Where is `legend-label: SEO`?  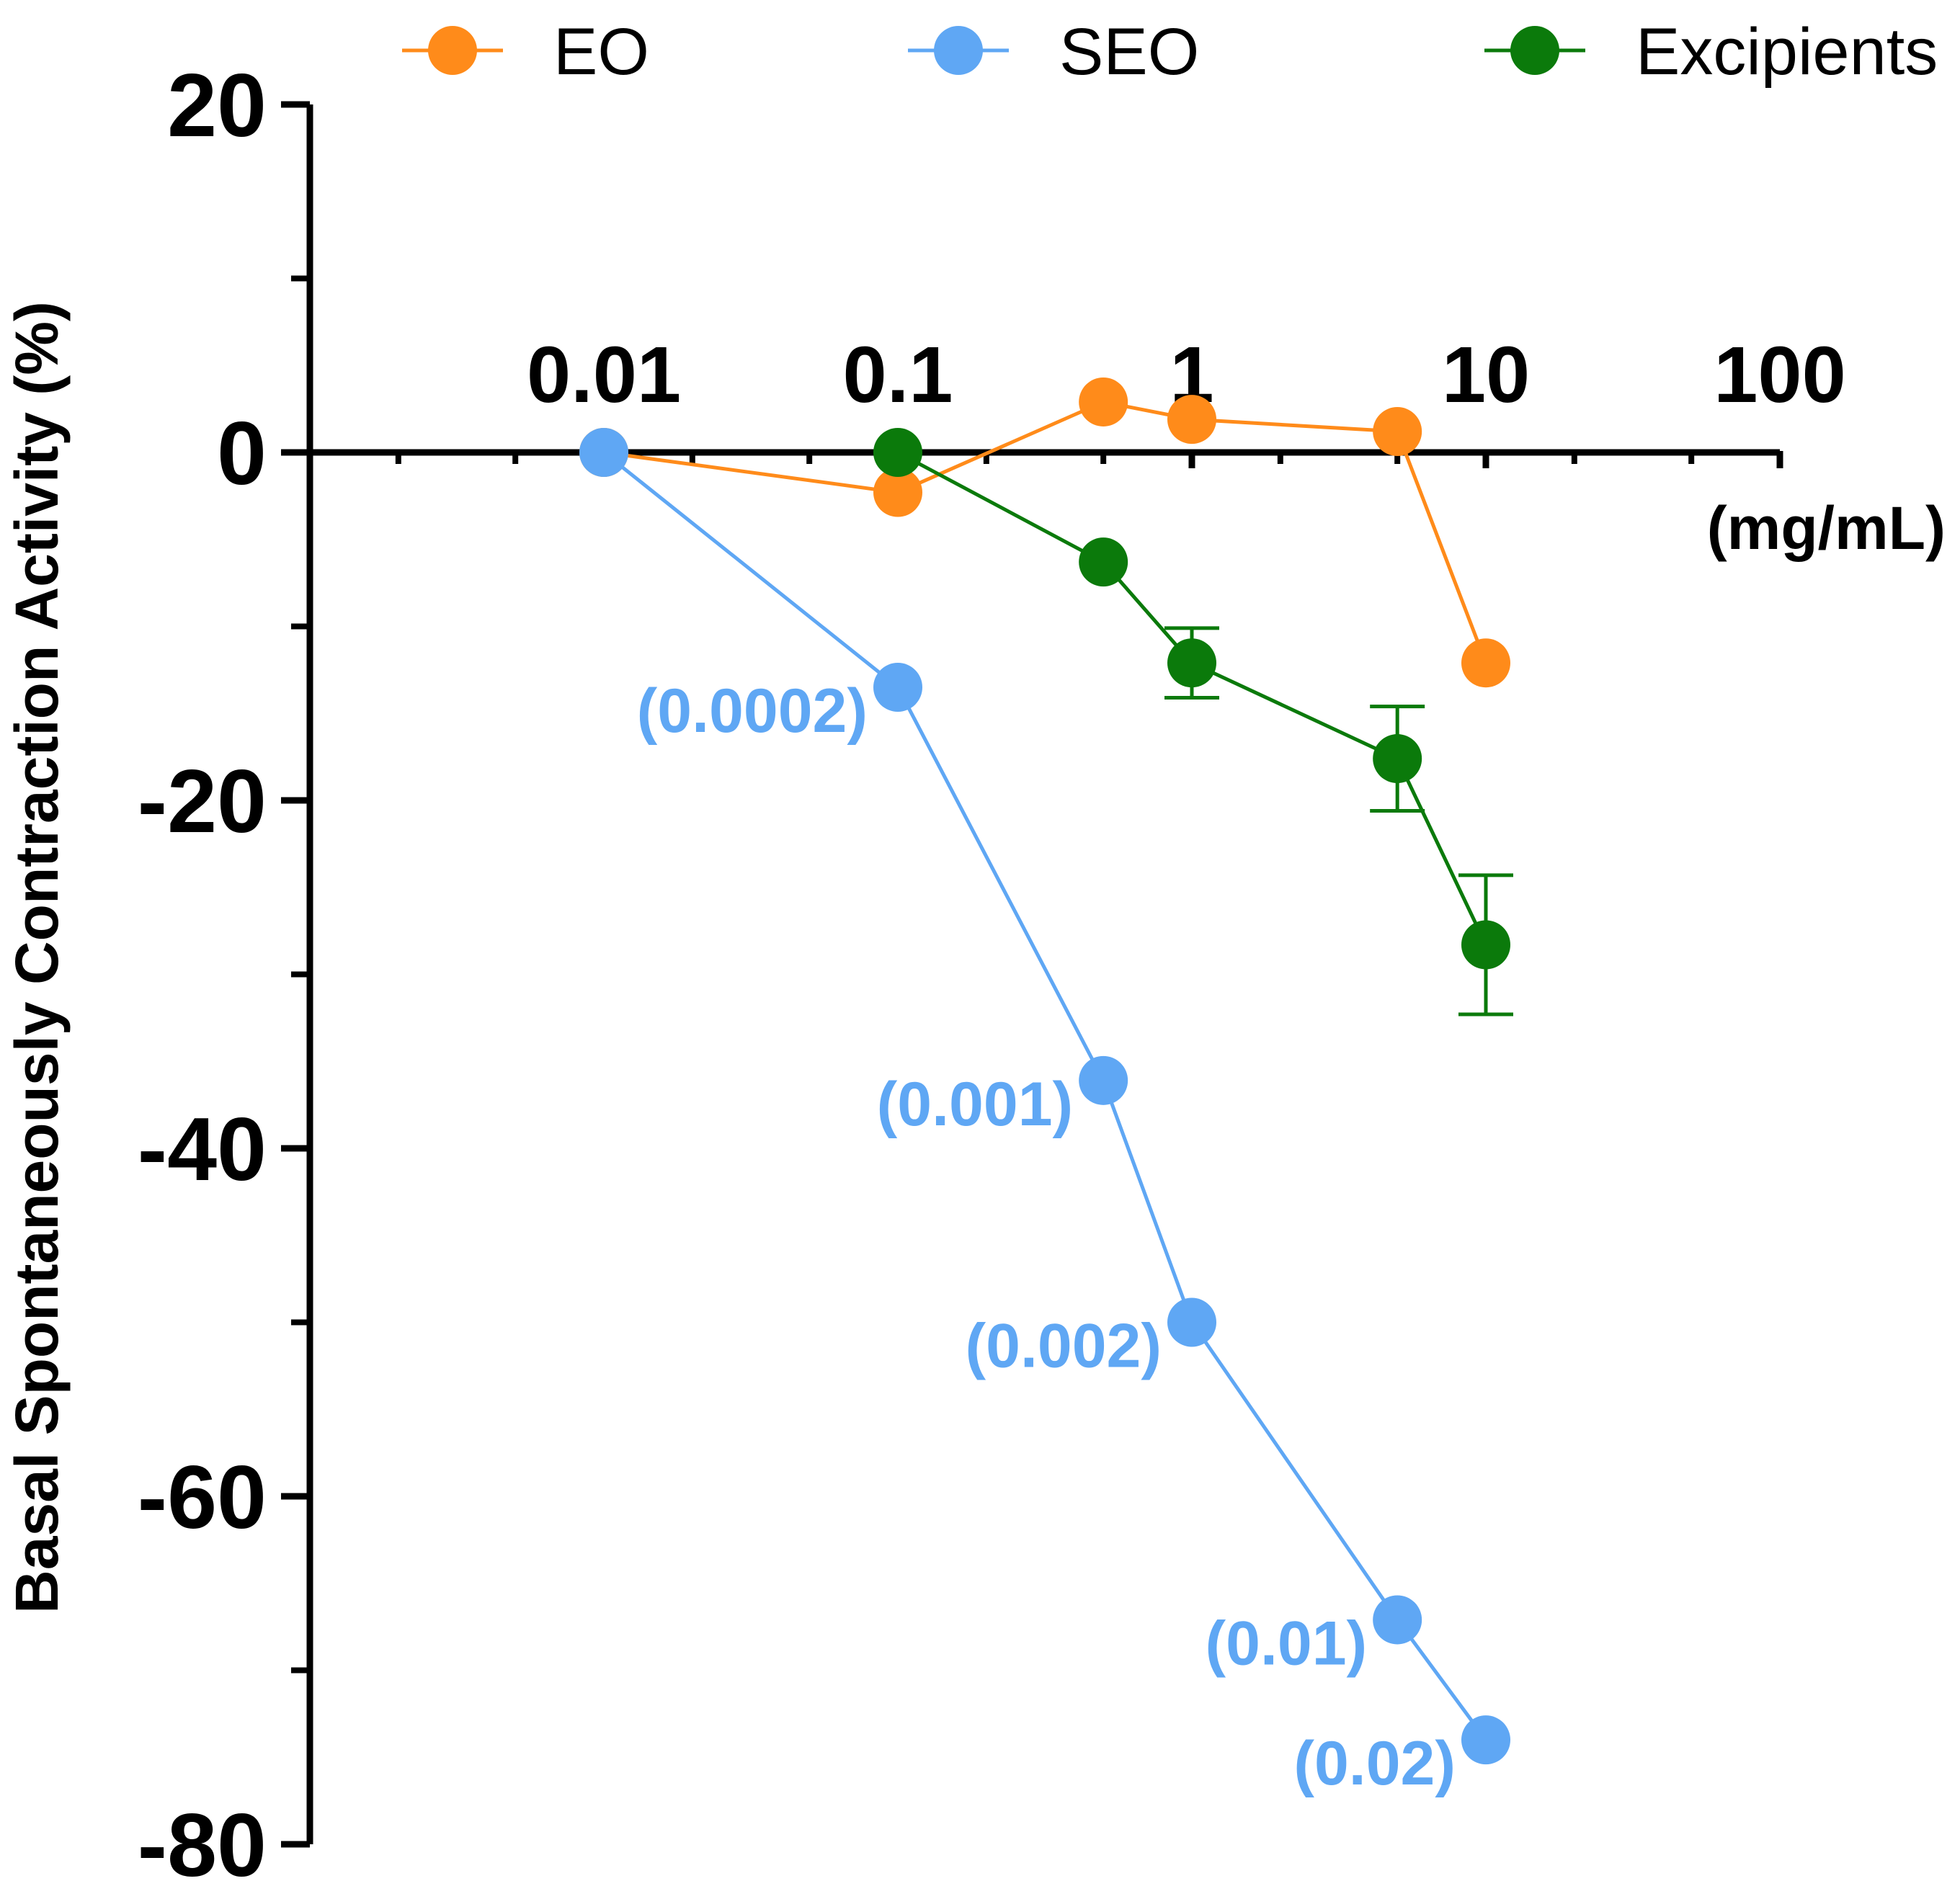
legend-label: SEO is located at coordinates (1129, 52).